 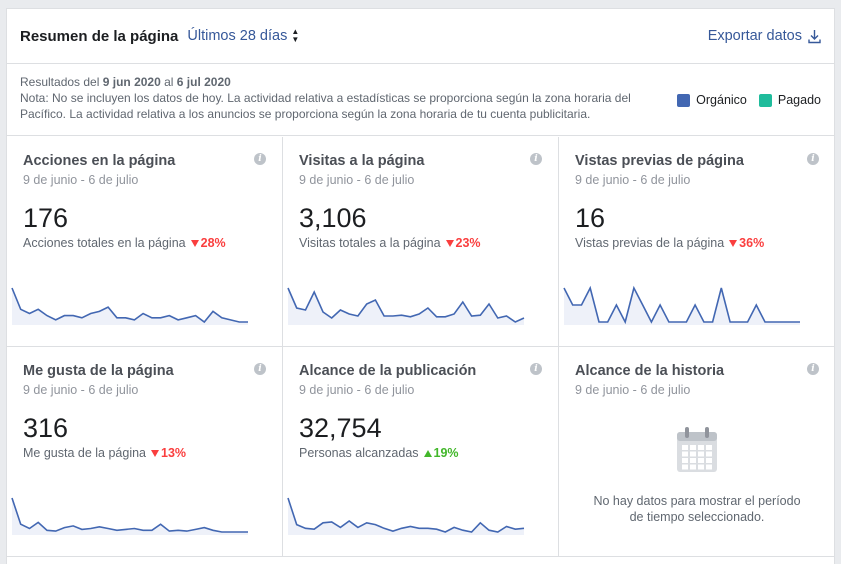 I want to click on metric-description: Vistas previas de la página 36%, so click(x=670, y=243).